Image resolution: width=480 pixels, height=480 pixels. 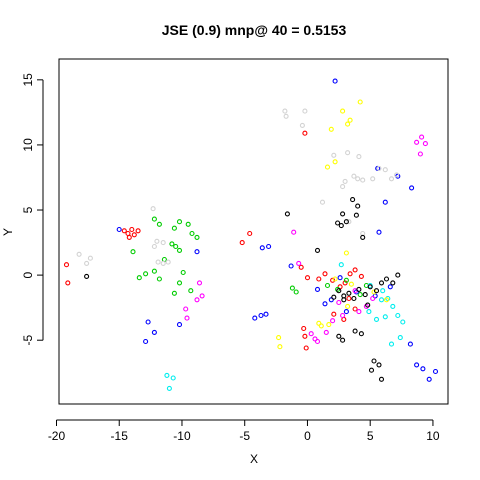 What do you see at coordinates (28, 209) in the screenshot?
I see `y-tick-label: 5` at bounding box center [28, 209].